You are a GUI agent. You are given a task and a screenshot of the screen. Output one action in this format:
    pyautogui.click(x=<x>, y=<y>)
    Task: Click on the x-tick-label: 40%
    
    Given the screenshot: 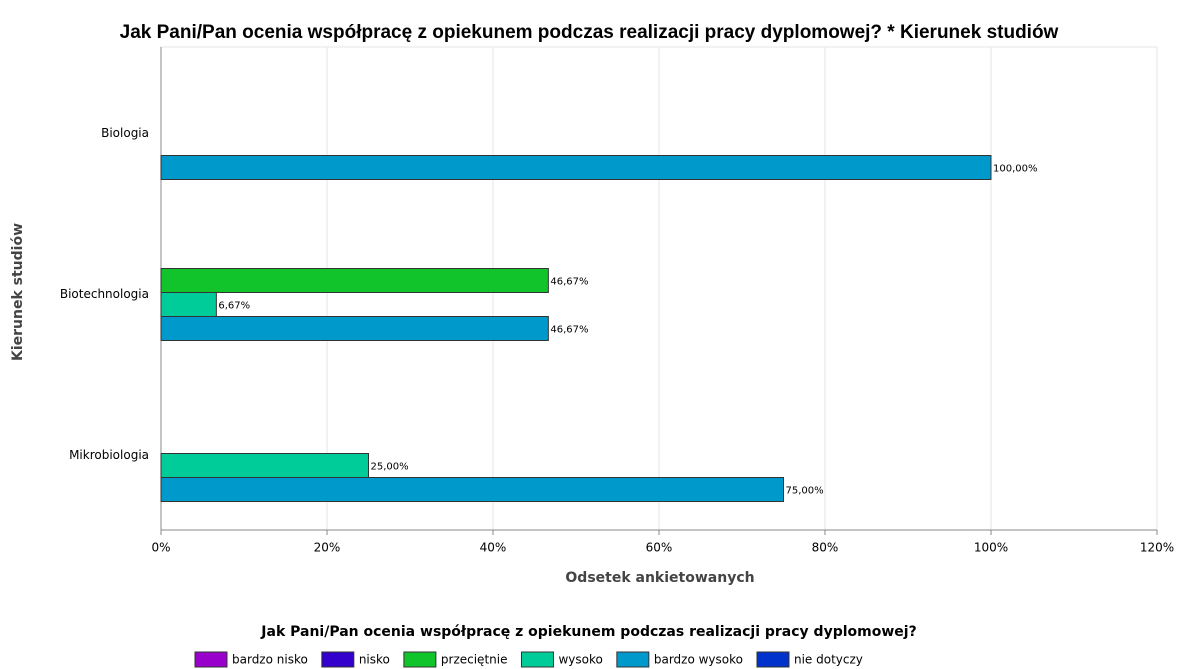 What is the action you would take?
    pyautogui.click(x=493, y=548)
    